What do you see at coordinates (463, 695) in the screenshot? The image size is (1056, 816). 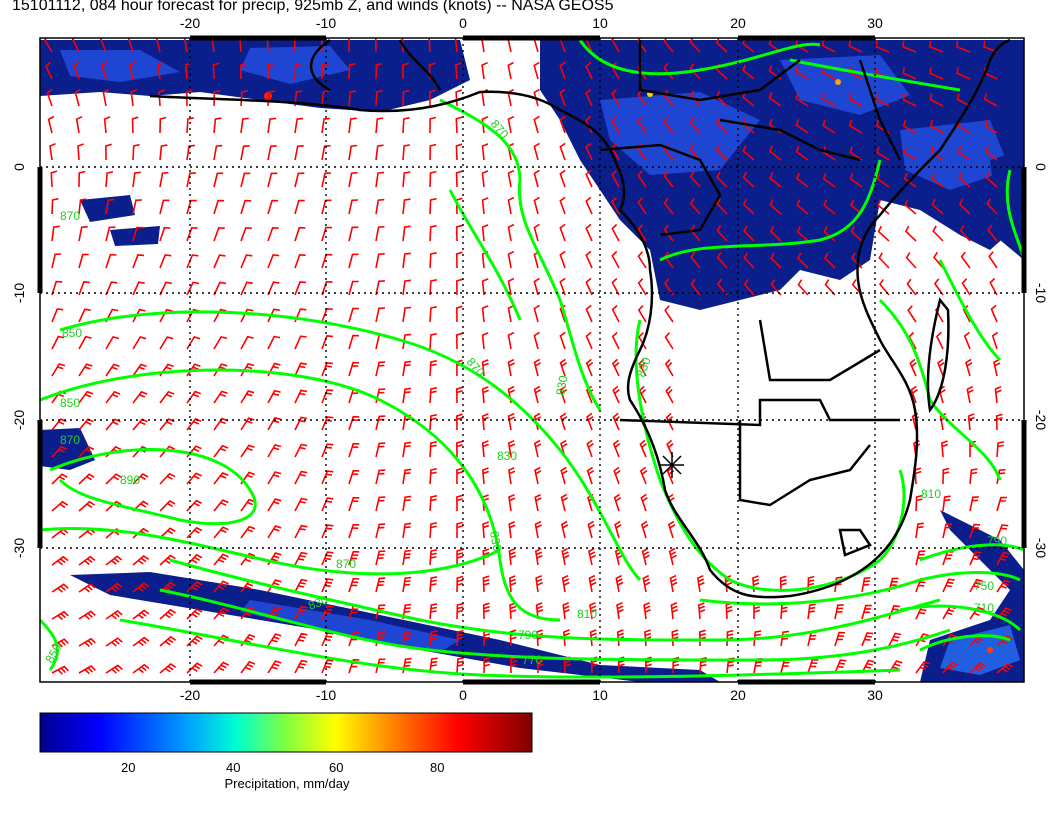 I see `lon-tick-label: 0` at bounding box center [463, 695].